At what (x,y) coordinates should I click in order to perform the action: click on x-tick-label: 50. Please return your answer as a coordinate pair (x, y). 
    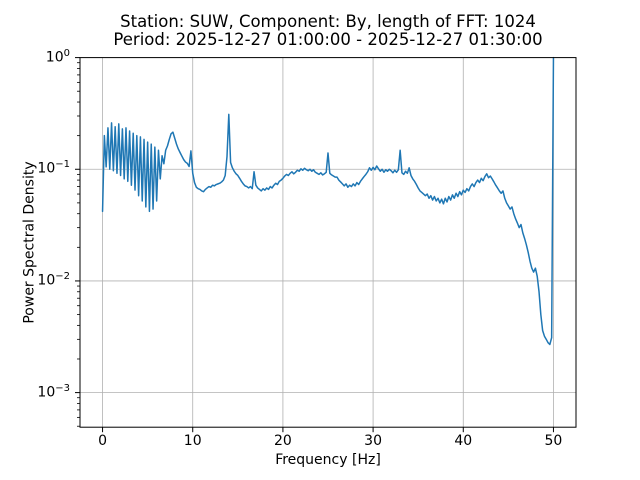
    Looking at the image, I should click on (553, 441).